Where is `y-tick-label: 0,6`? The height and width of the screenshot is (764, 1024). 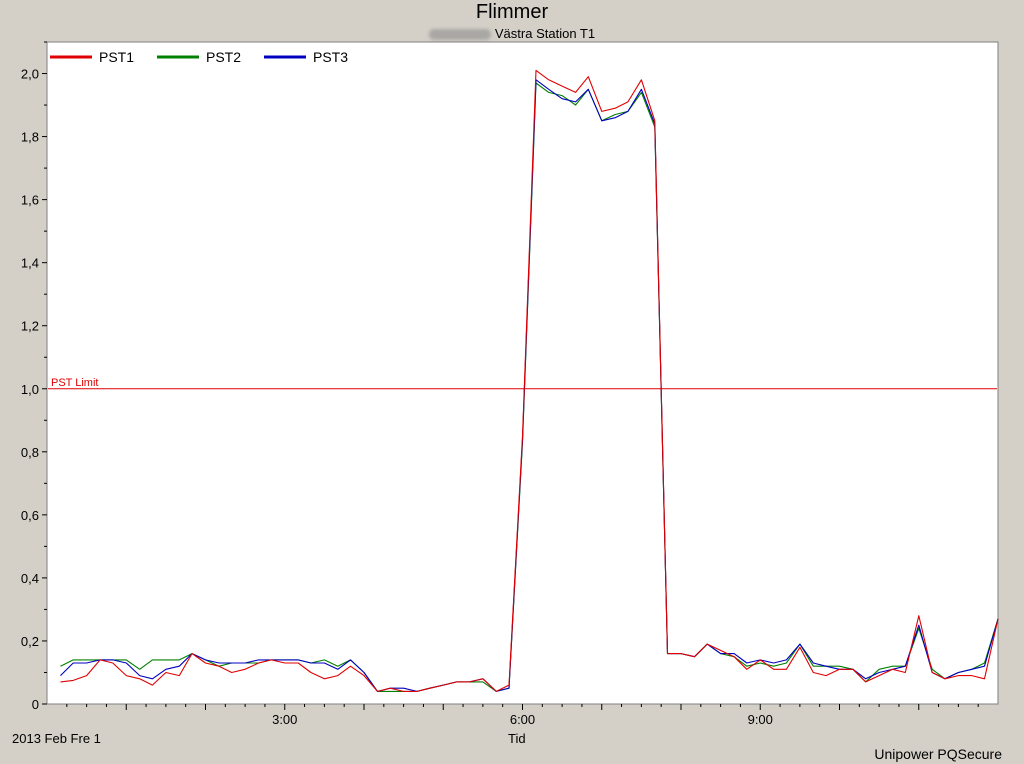
y-tick-label: 0,6 is located at coordinates (30, 515).